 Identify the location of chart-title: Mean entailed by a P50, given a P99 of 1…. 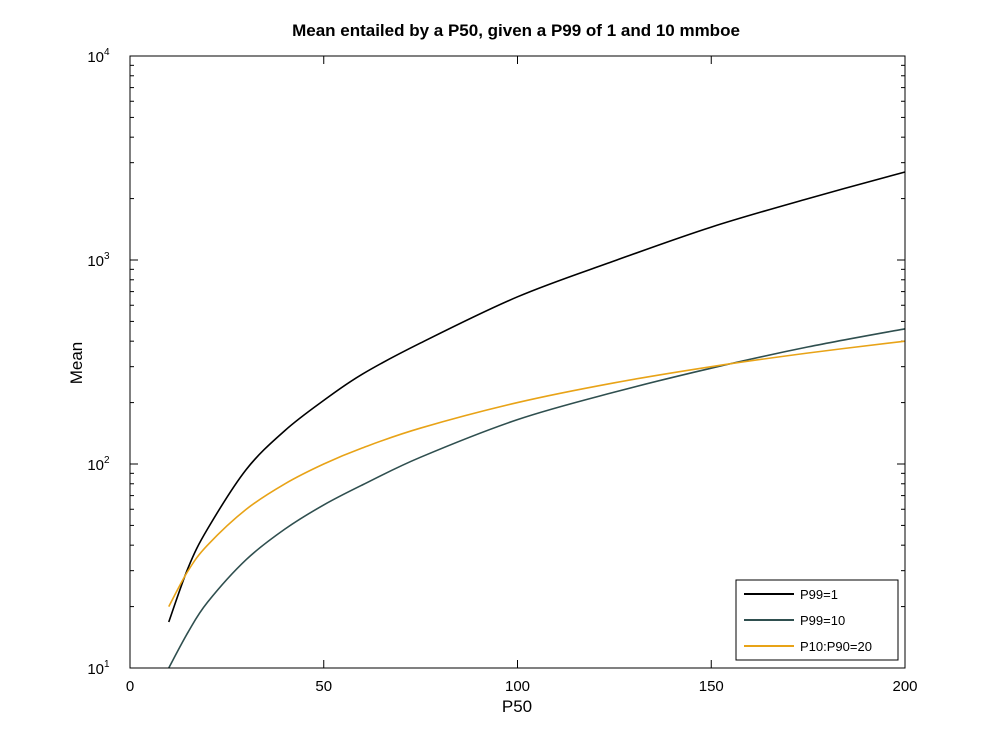
(516, 30).